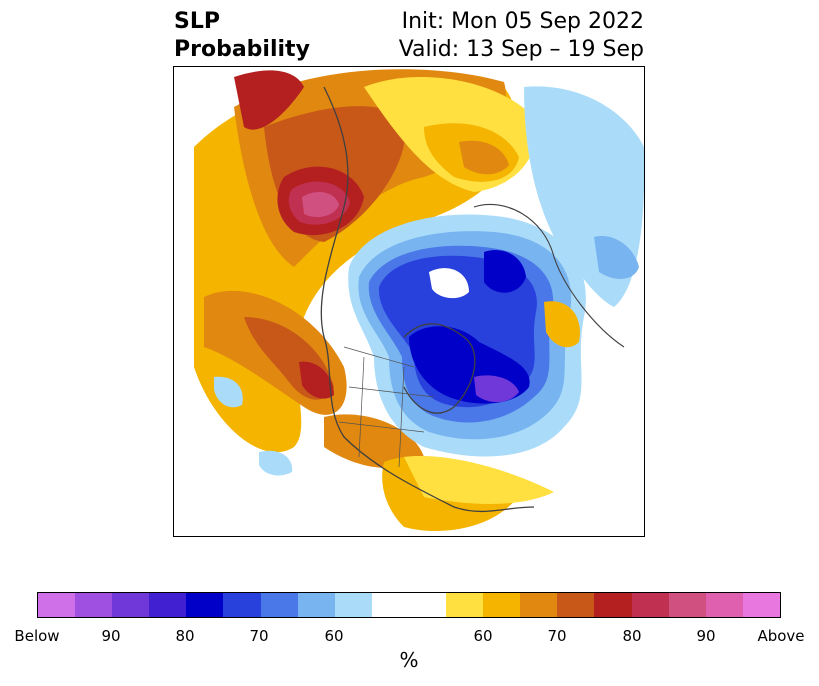 Image resolution: width=819 pixels, height=686 pixels. What do you see at coordinates (496, 389) in the screenshot?
I see `cold-anomaly-violet` at bounding box center [496, 389].